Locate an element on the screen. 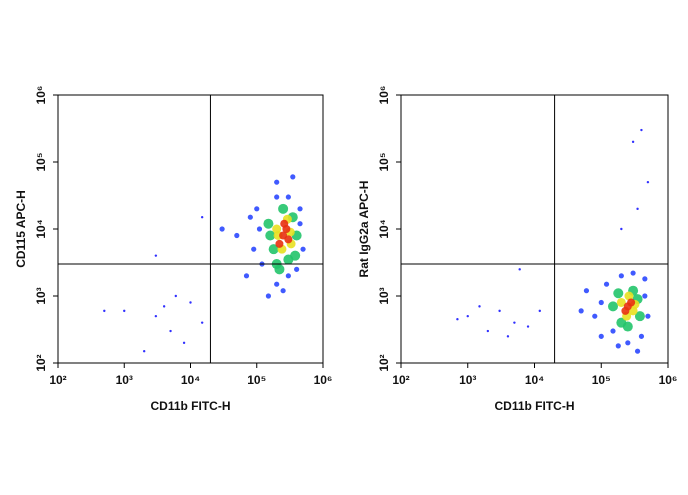 The width and height of the screenshot is (688, 495). y-axis-label: Rat IgG2a APC-H is located at coordinates (364, 229).